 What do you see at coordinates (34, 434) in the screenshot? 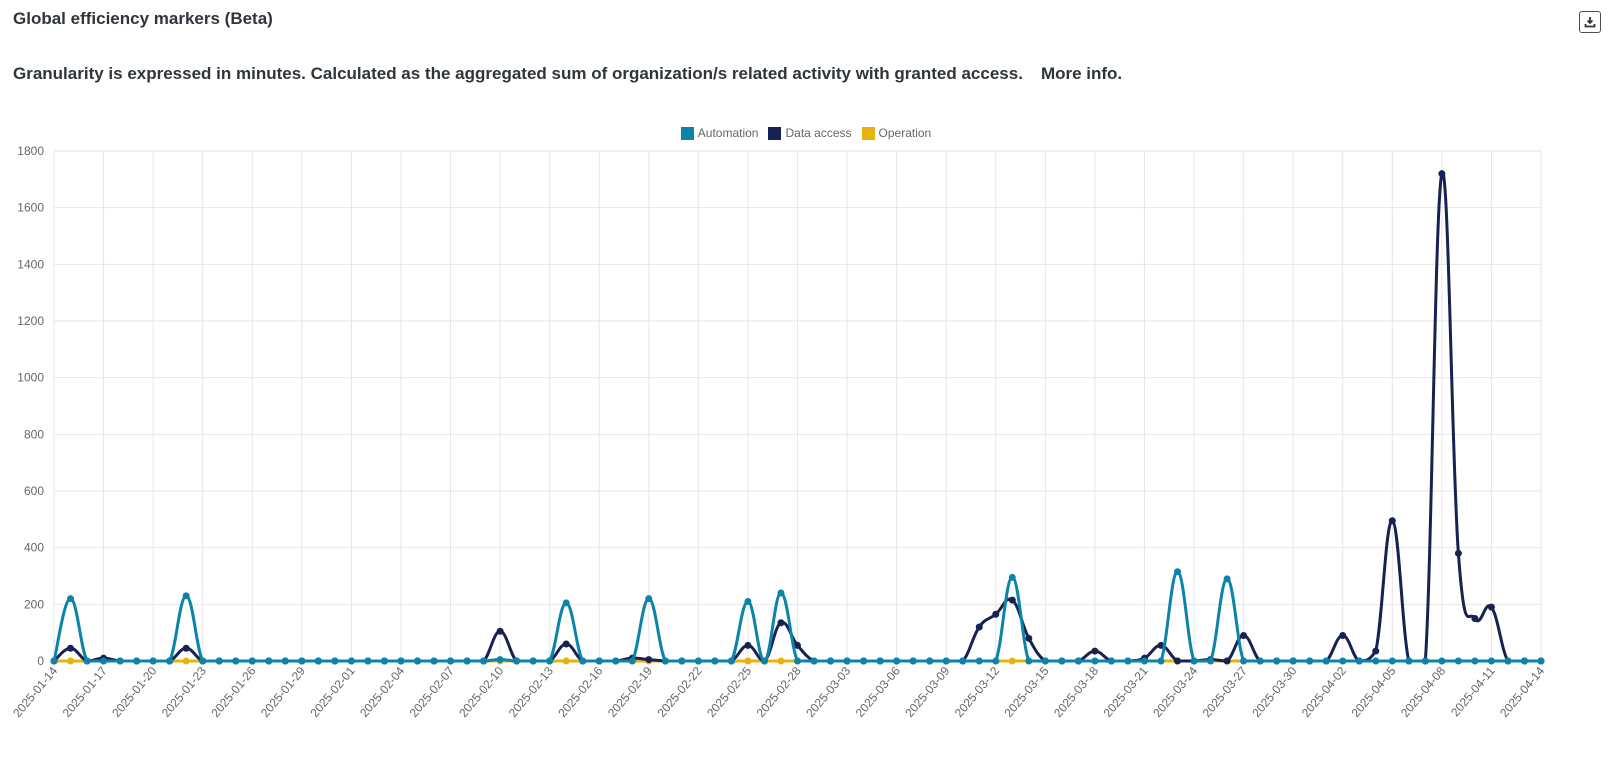
I see `y-tick-label: 800` at bounding box center [34, 434].